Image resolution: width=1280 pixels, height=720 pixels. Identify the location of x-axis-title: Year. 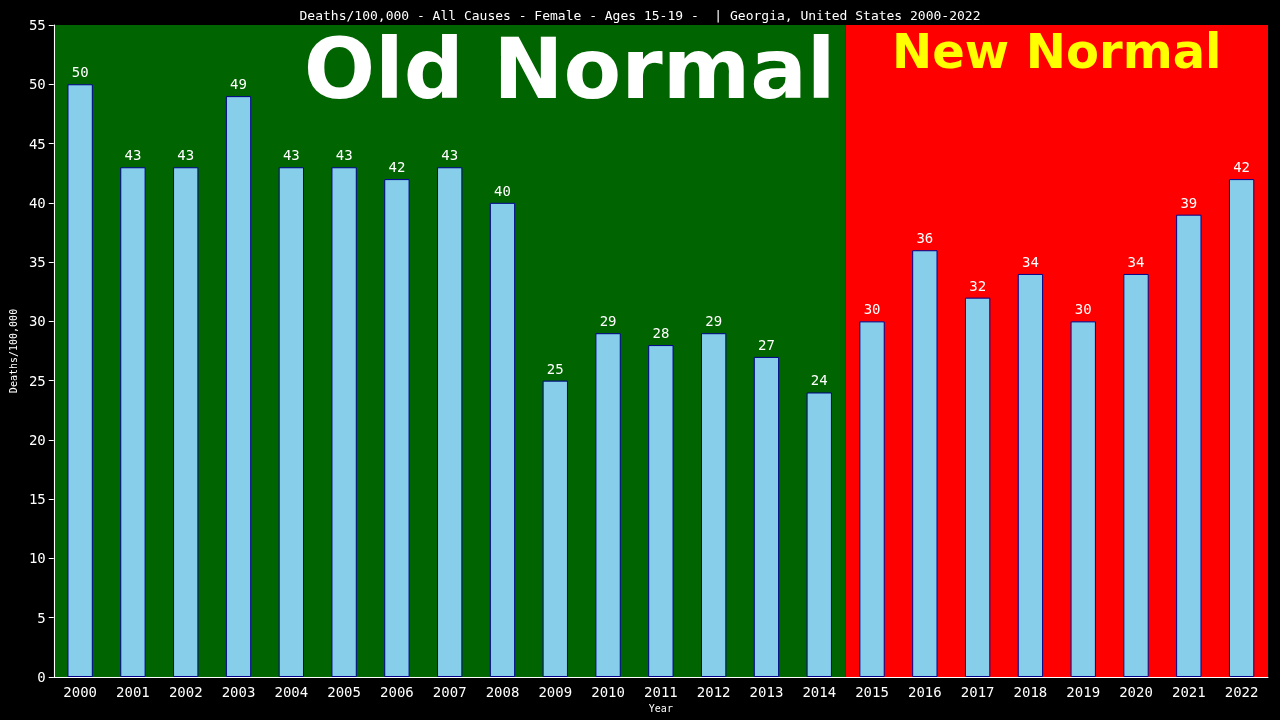
(660, 709).